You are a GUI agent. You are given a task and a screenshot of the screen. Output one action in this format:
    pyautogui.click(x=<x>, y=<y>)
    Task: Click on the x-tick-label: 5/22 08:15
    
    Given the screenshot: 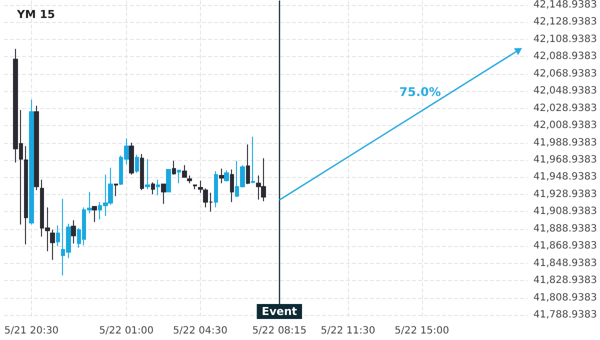 What is the action you would take?
    pyautogui.click(x=279, y=331)
    